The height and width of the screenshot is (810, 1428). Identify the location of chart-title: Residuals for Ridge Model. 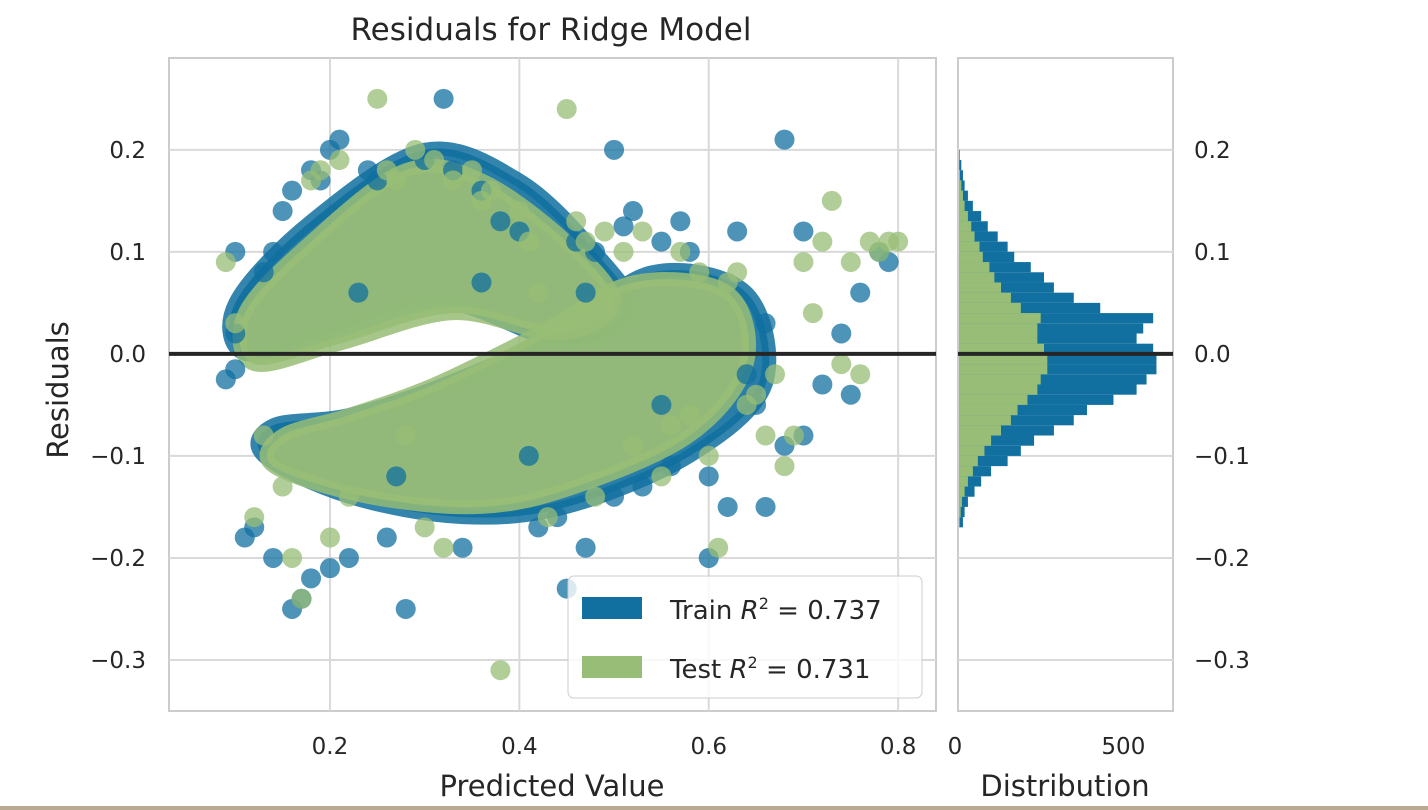
(551, 30).